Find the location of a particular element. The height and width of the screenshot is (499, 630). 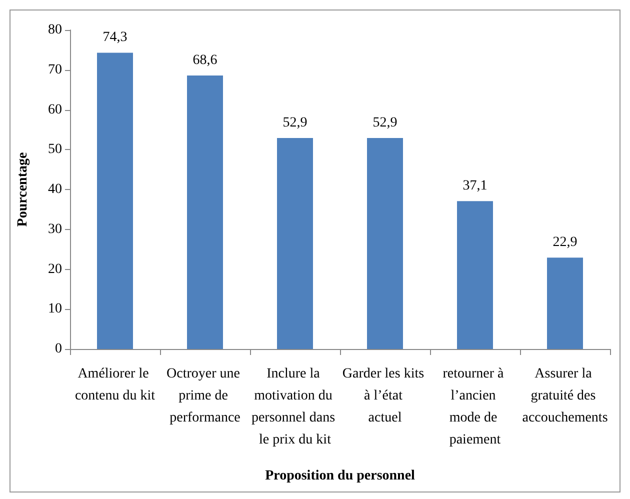

y-tick-label: 20 is located at coordinates (55, 269).